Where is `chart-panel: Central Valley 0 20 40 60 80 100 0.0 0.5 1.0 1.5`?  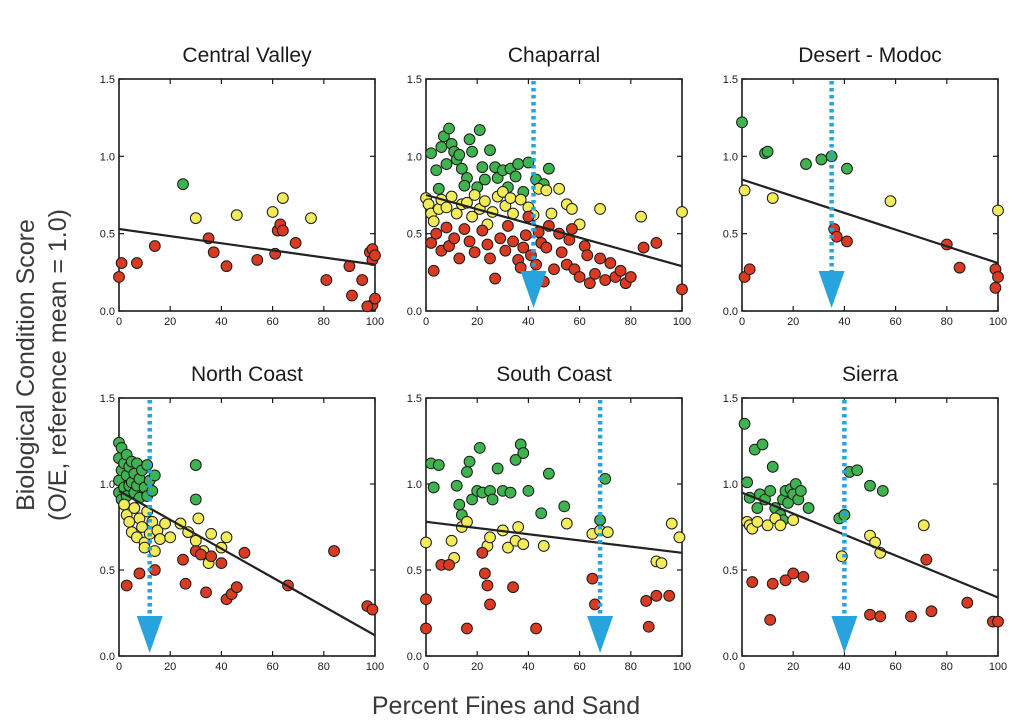 chart-panel: Central Valley 0 20 40 60 80 100 0.0 0.5 1.0 1.5 is located at coordinates (242, 186).